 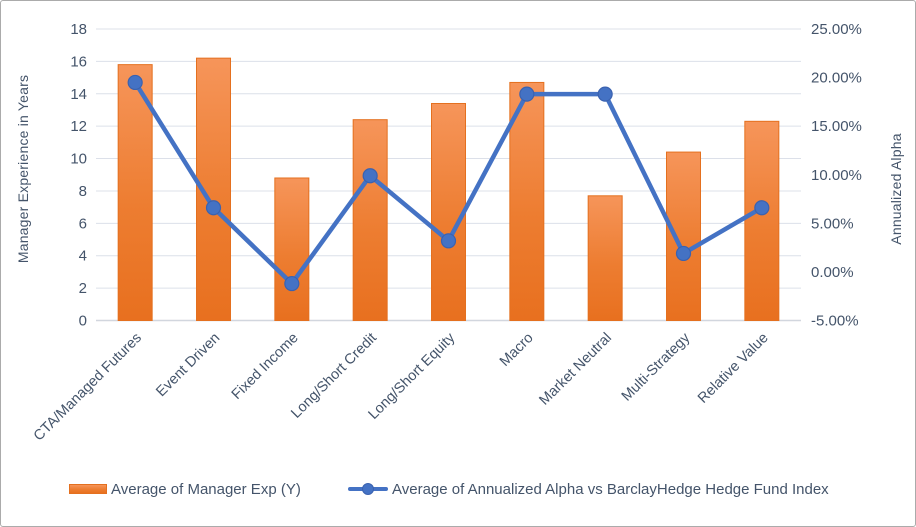 I want to click on line-swatch-marker-icon, so click(x=368, y=489).